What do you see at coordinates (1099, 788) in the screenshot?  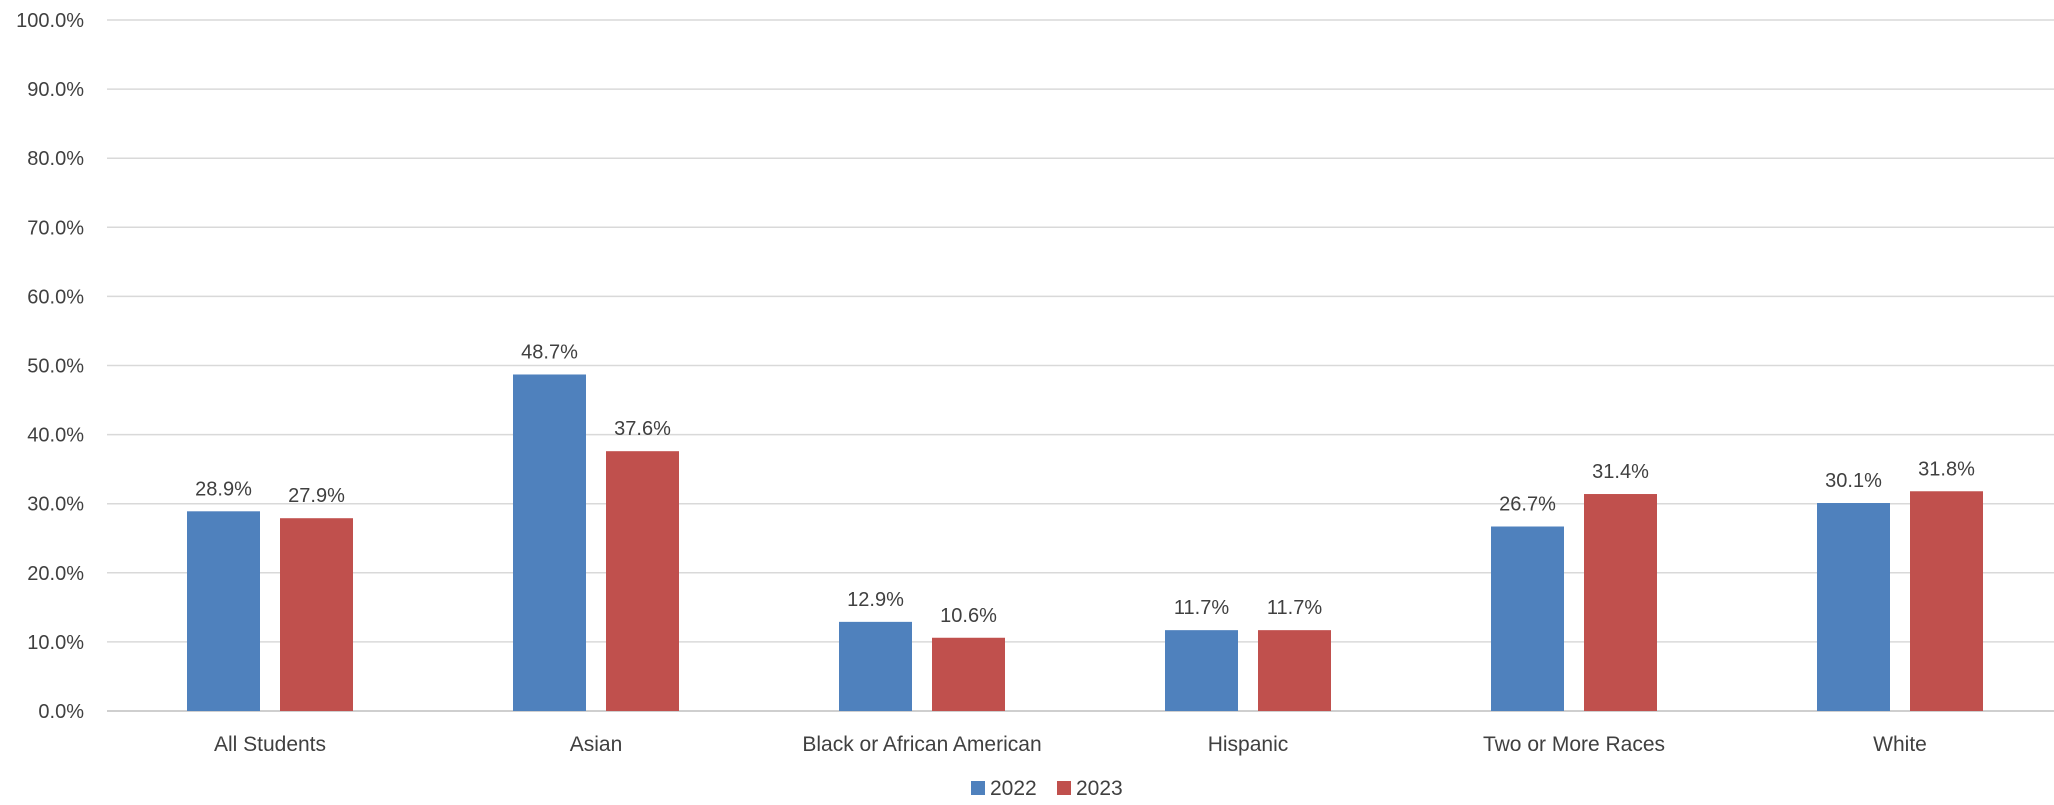 I see `legend-label-2023: 2023` at bounding box center [1099, 788].